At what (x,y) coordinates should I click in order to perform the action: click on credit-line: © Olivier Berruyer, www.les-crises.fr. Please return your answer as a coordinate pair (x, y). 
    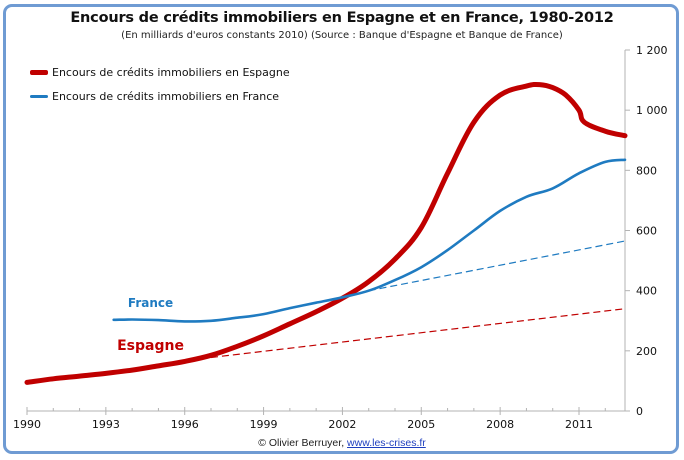
    Looking at the image, I should click on (342, 443).